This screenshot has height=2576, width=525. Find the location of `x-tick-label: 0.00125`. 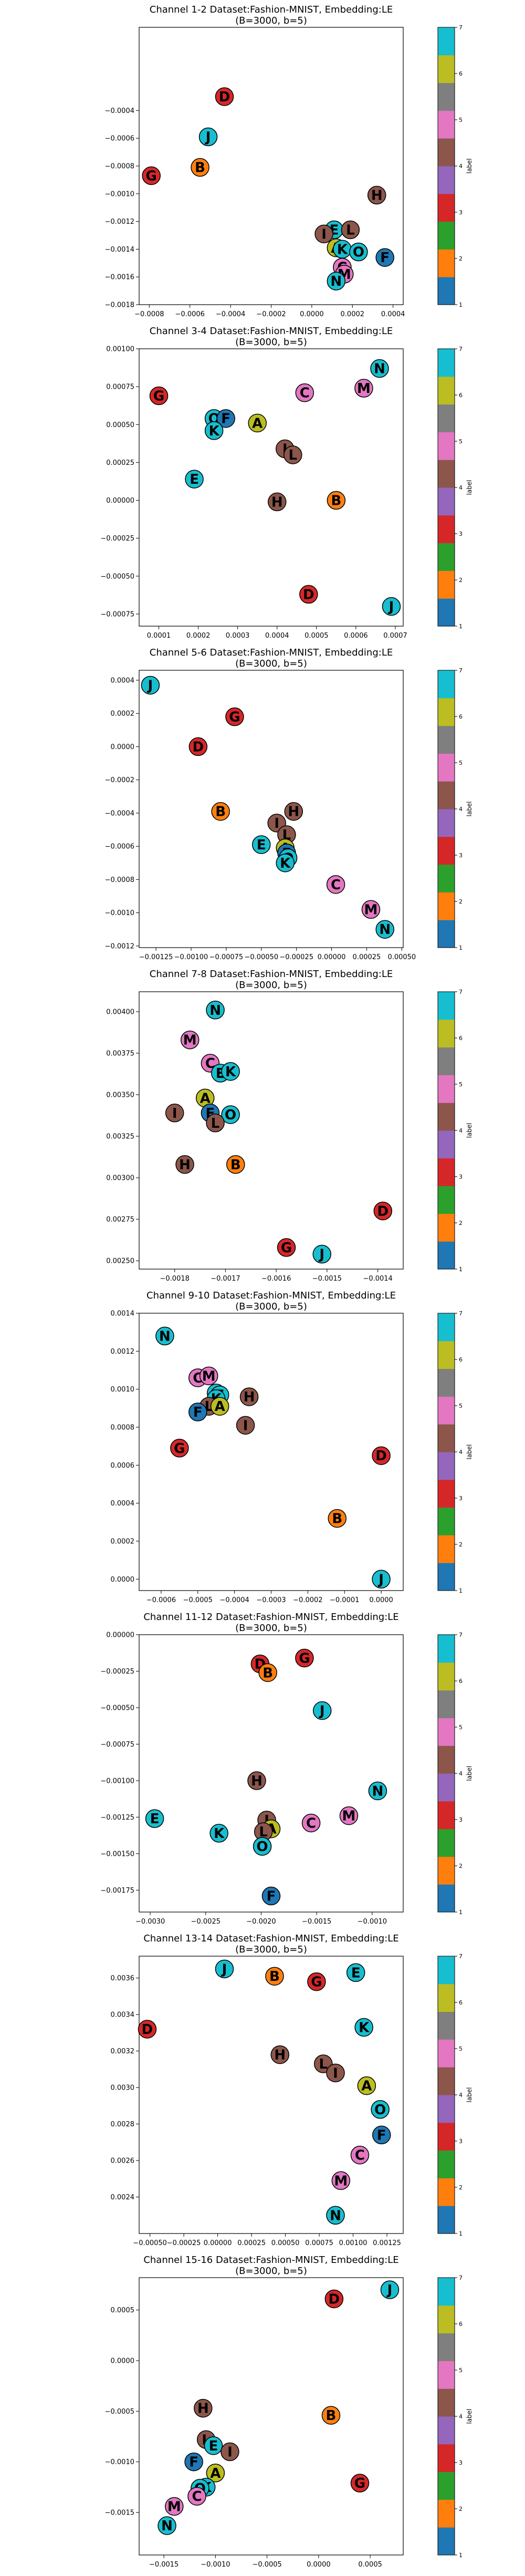

x-tick-label: 0.00125 is located at coordinates (387, 2243).